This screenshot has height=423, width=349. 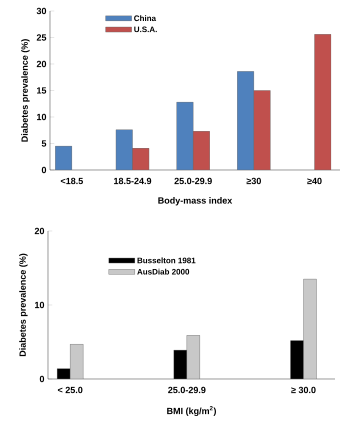 I want to click on legend-label: U.S.A., so click(x=145, y=29).